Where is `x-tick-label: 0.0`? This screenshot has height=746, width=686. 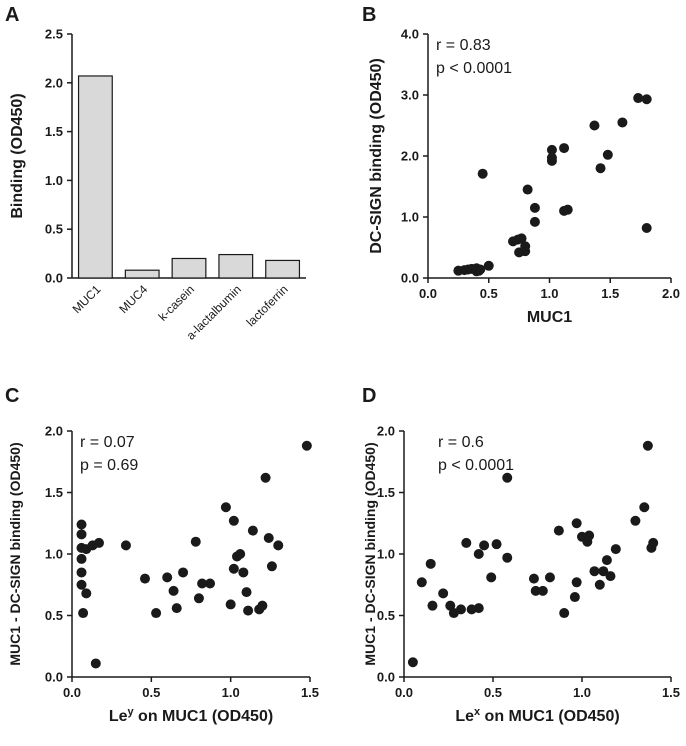 x-tick-label: 0.0 is located at coordinates (428, 293).